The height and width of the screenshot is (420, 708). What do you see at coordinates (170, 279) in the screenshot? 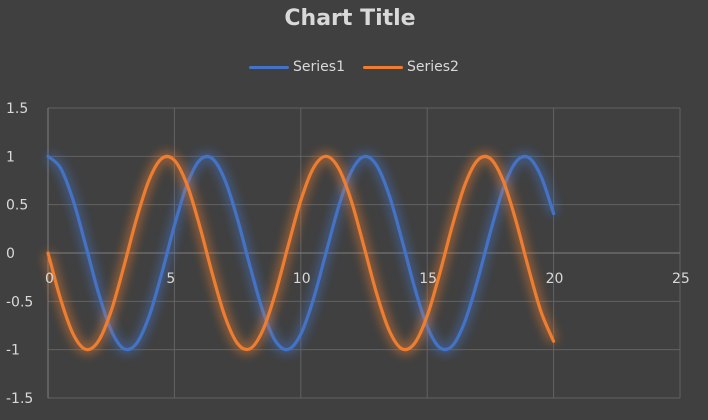
I see `x-tick-label: 5` at bounding box center [170, 279].